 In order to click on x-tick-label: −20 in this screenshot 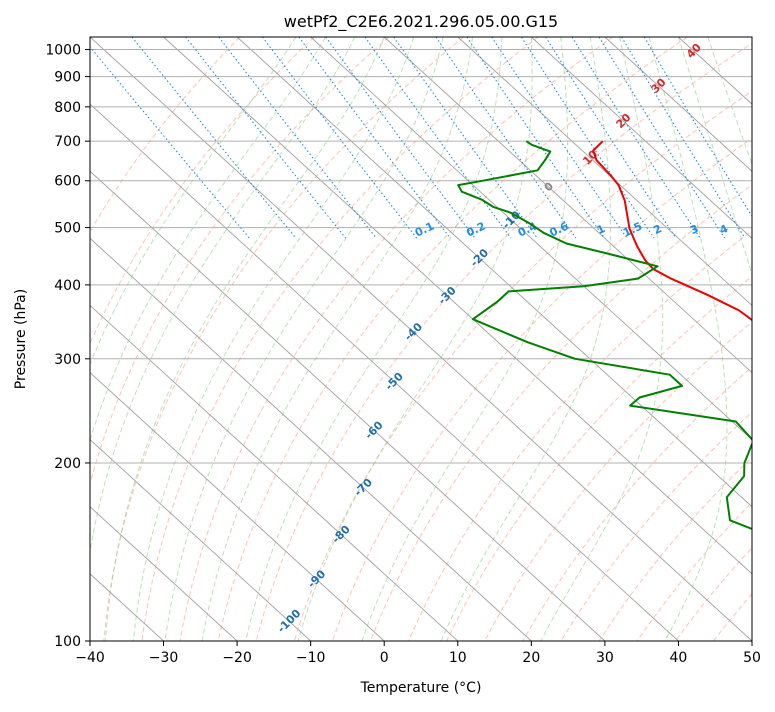, I will do `click(237, 658)`.